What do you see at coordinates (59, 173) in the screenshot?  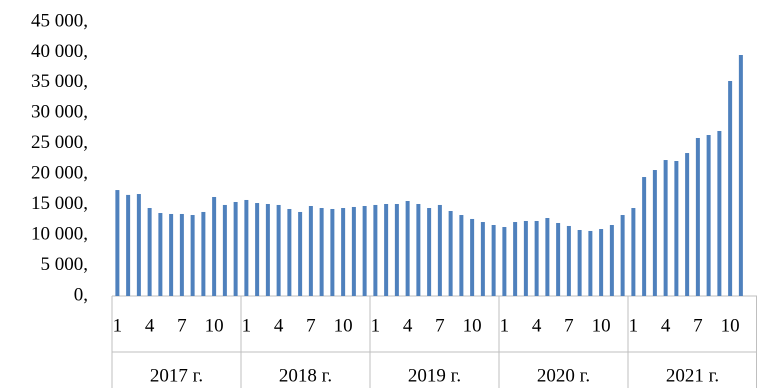 I see `y-tick-label: 20 000,` at bounding box center [59, 173].